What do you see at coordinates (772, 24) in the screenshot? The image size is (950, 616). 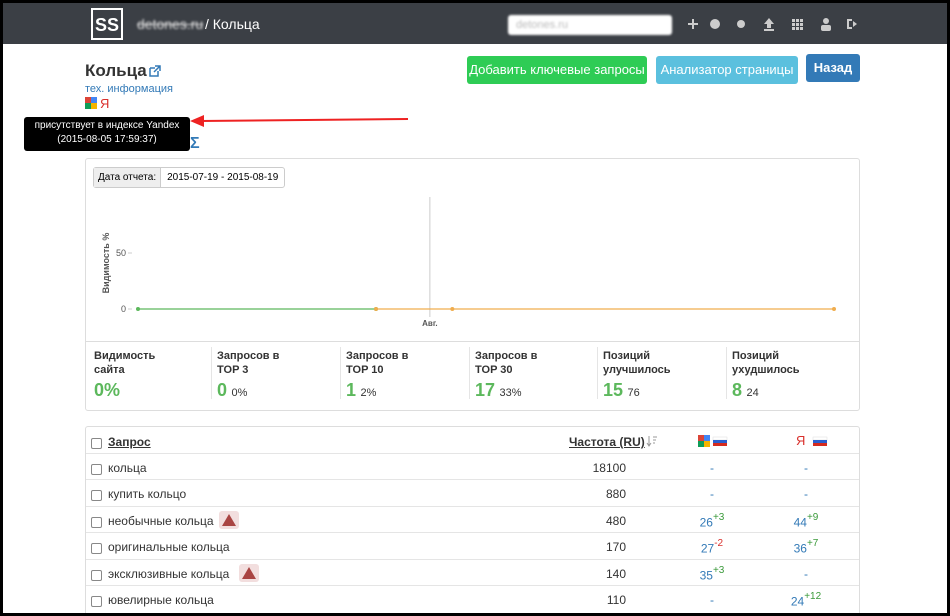 I see `nav-icons` at bounding box center [772, 24].